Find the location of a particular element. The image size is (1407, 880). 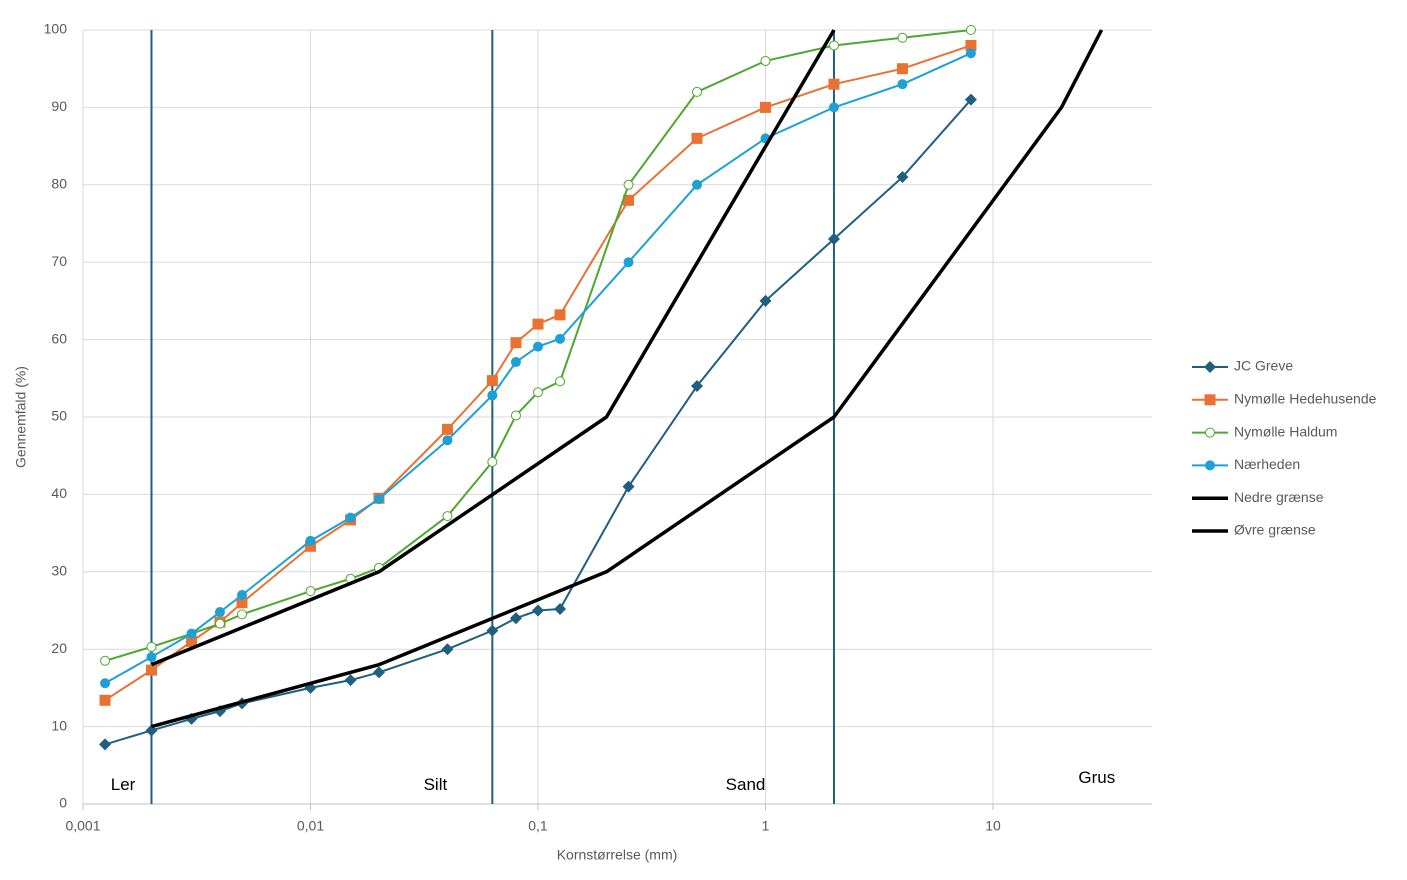

y-axis-title: Gennemfald (%) is located at coordinates (21, 417).